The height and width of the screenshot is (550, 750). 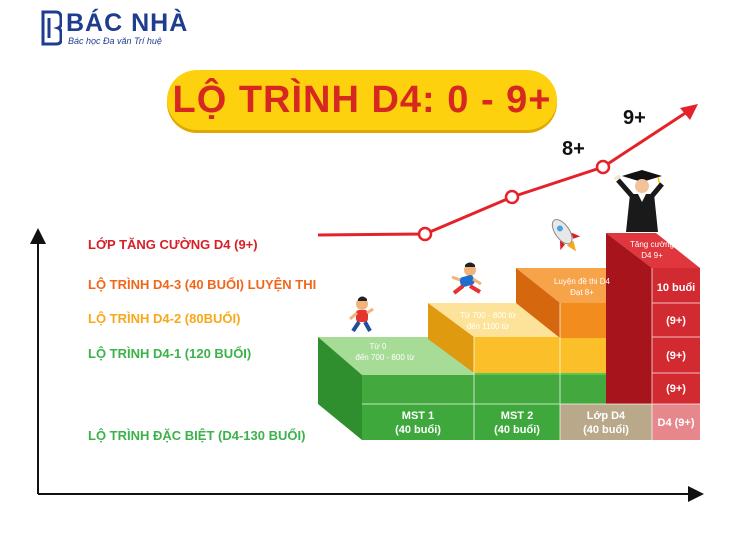 What do you see at coordinates (676, 288) in the screenshot?
I see `red-10-buoi: 10 buổi` at bounding box center [676, 288].